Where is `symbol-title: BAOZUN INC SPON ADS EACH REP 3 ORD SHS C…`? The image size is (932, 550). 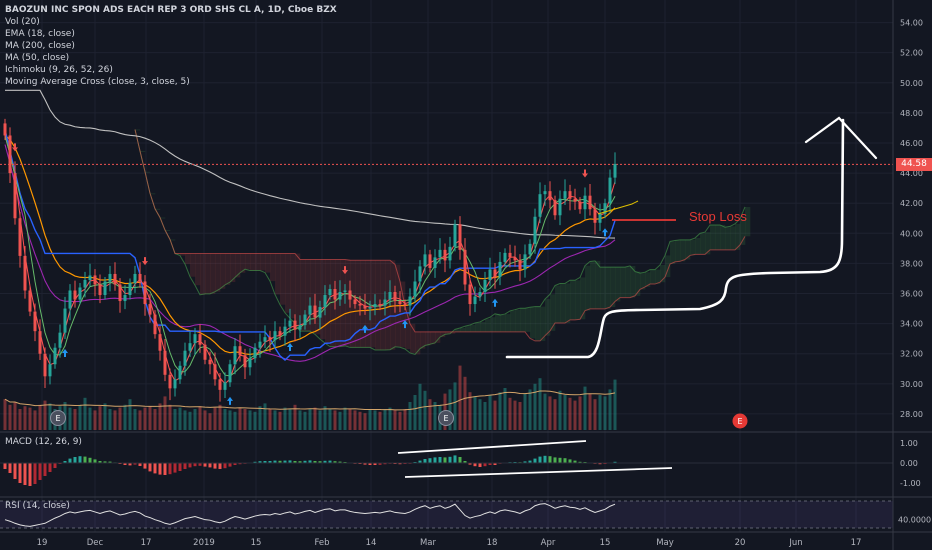
symbol-title: BAOZUN INC SPON ADS EACH REP 3 ORD SHS C… is located at coordinates (171, 10).